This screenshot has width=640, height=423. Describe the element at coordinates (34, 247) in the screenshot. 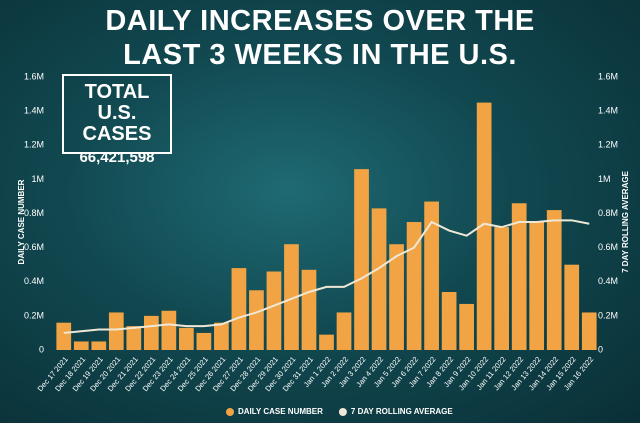

I see `y-tick-label: 0.6M` at that location.